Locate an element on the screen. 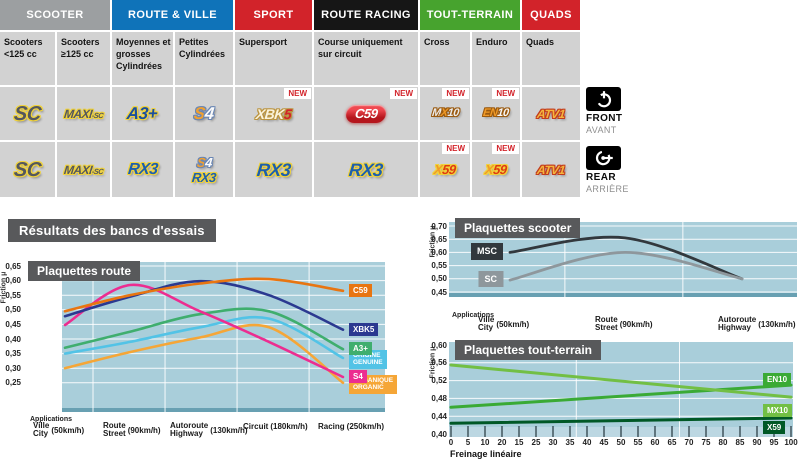 The height and width of the screenshot is (459, 800). series-label-line: GENUINE is located at coordinates (368, 363).